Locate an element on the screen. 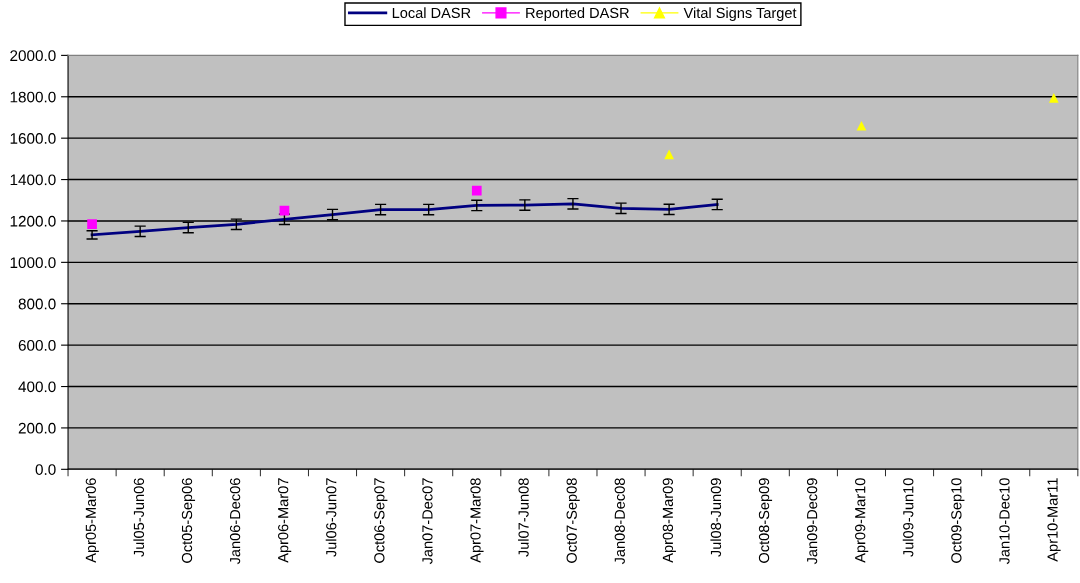 This screenshot has height=583, width=1080. x-tick-label: Jul08-Jun09 is located at coordinates (716, 517).